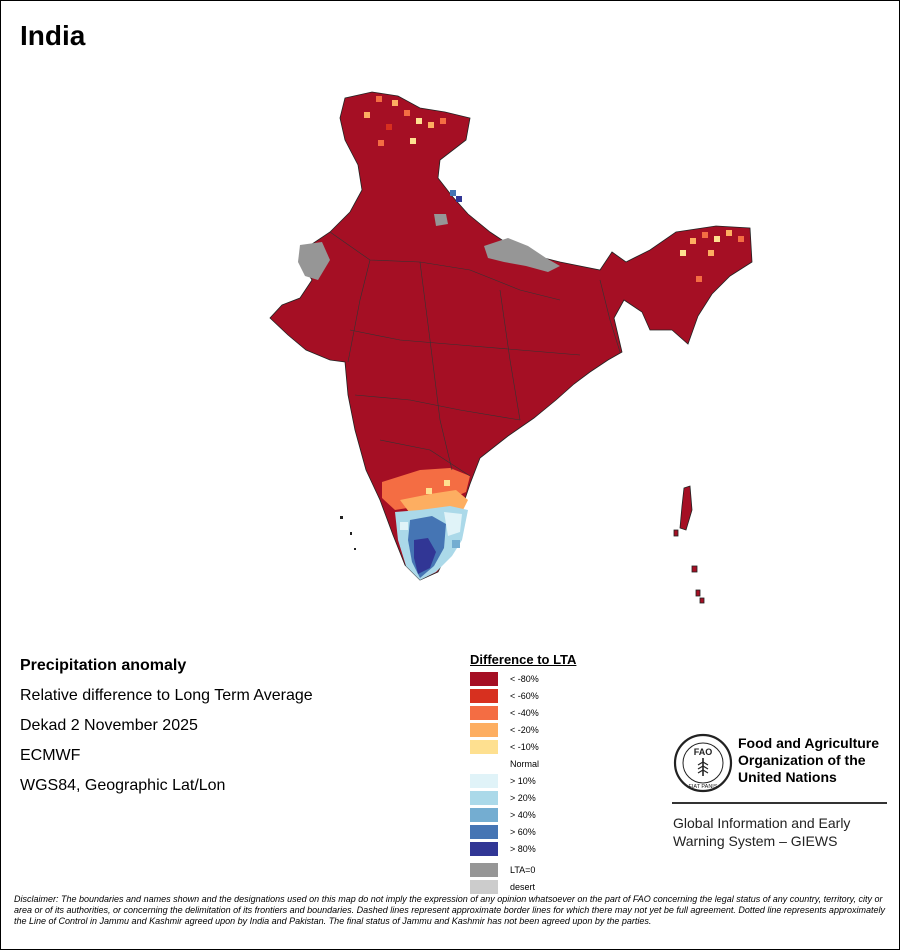 Image resolution: width=900 pixels, height=950 pixels. What do you see at coordinates (524, 679) in the screenshot?
I see `legend-label: < -80%` at bounding box center [524, 679].